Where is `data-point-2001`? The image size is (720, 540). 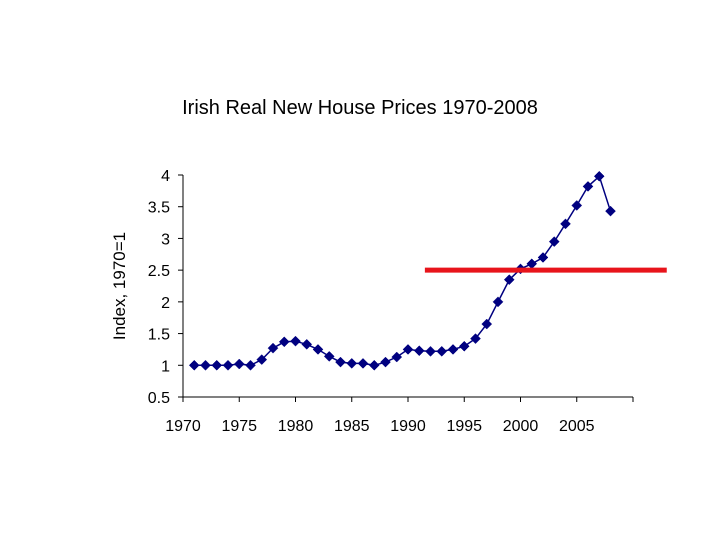
data-point-2001 is located at coordinates (532, 264).